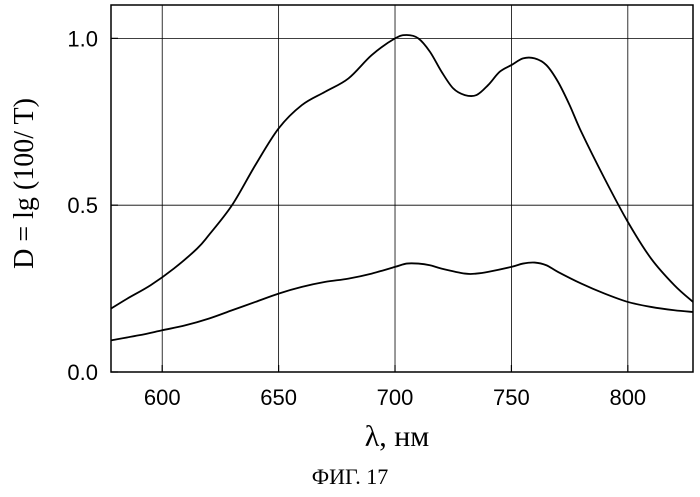 Image resolution: width=700 pixels, height=497 pixels. What do you see at coordinates (350, 477) in the screenshot?
I see `figure-caption: ФИГ. 17` at bounding box center [350, 477].